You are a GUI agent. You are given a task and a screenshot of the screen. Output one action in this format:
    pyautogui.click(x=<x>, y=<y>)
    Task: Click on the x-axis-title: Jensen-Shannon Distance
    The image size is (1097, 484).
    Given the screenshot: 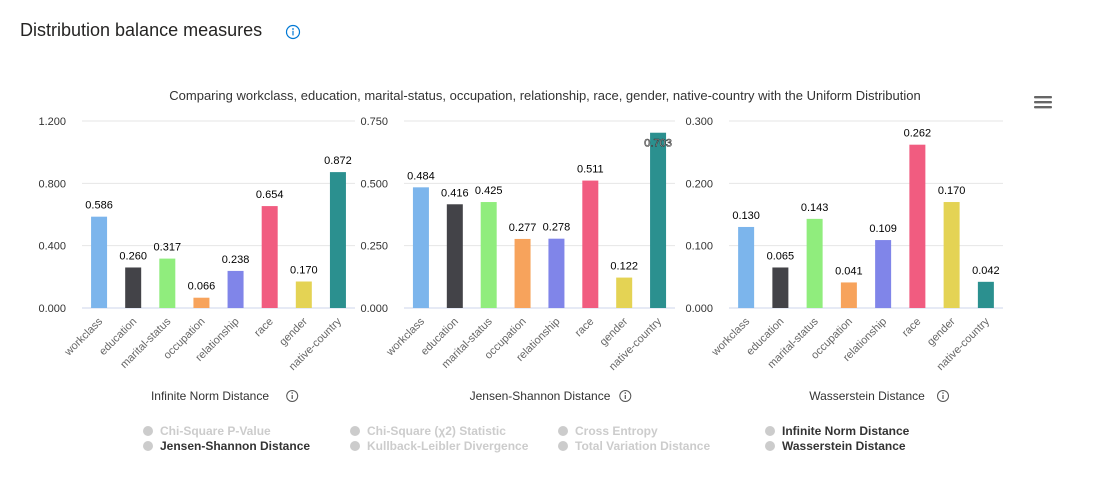 What is the action you would take?
    pyautogui.click(x=540, y=396)
    